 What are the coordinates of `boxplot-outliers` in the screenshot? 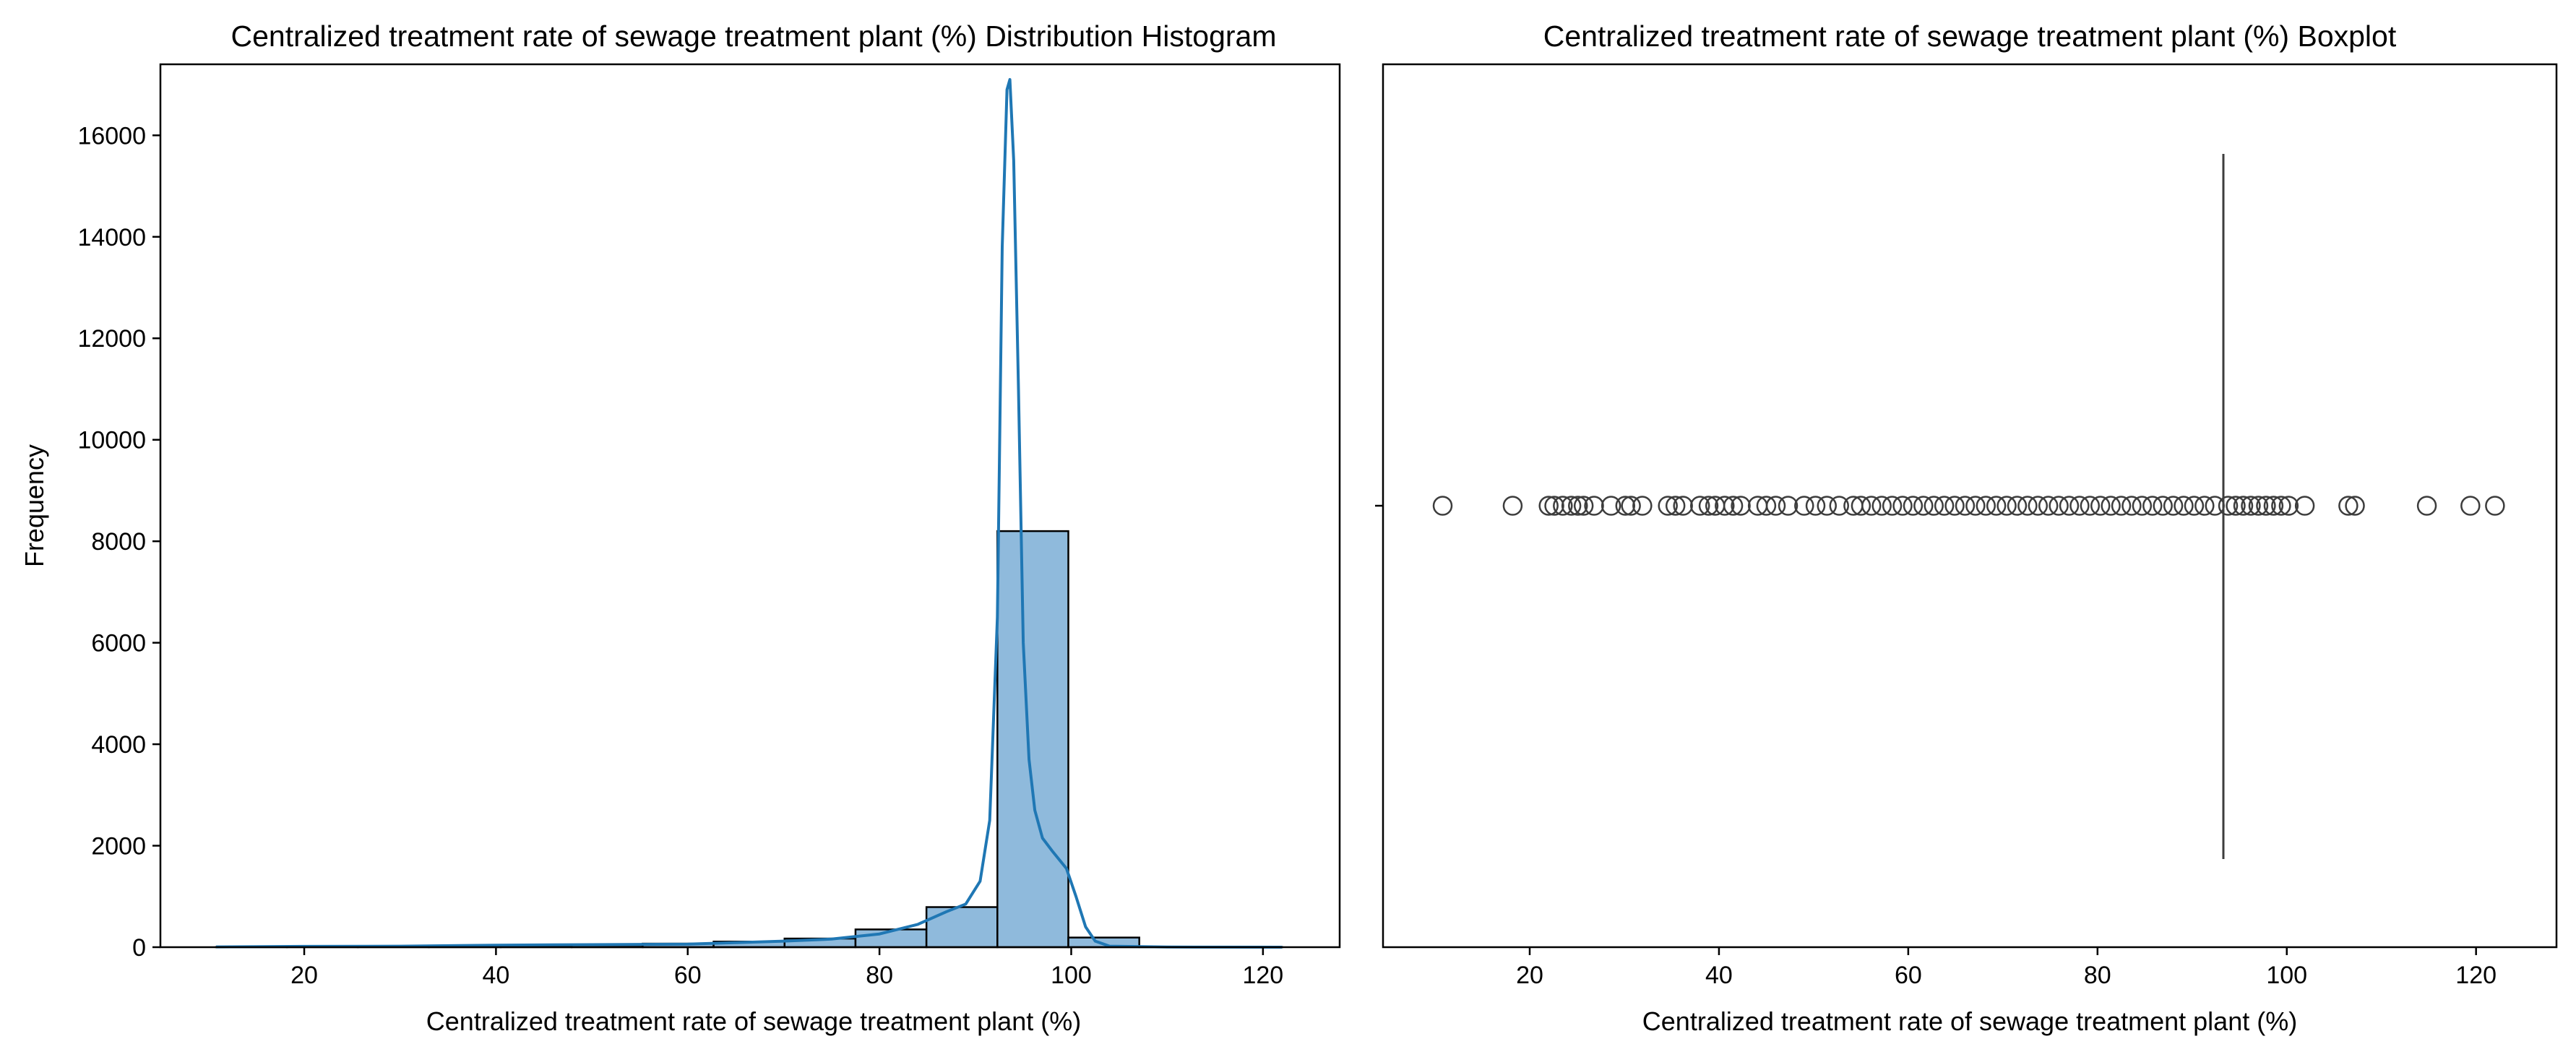 It's located at (1968, 506).